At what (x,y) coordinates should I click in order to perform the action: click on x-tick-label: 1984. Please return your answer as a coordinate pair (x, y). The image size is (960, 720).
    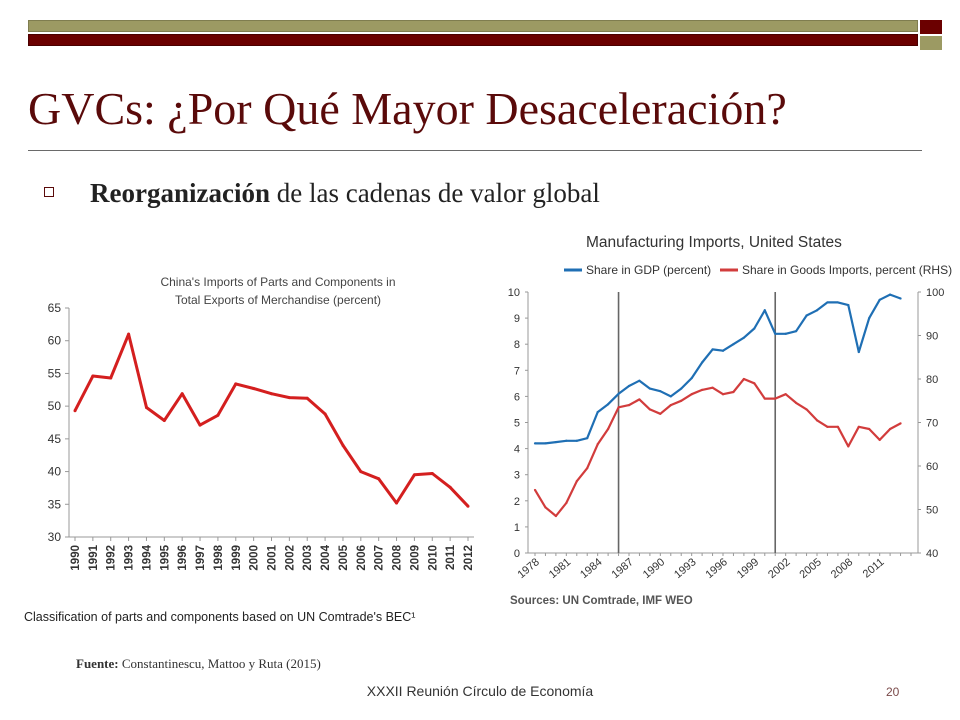
    Looking at the image, I should click on (591, 568).